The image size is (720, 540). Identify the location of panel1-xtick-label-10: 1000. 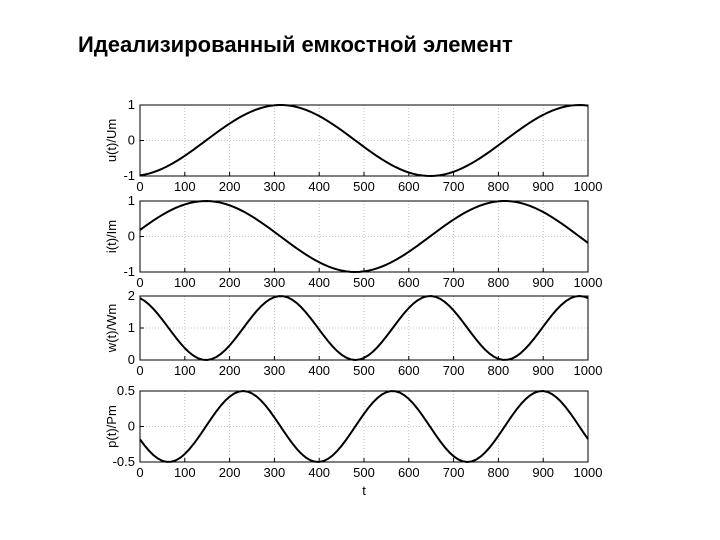
(588, 186).